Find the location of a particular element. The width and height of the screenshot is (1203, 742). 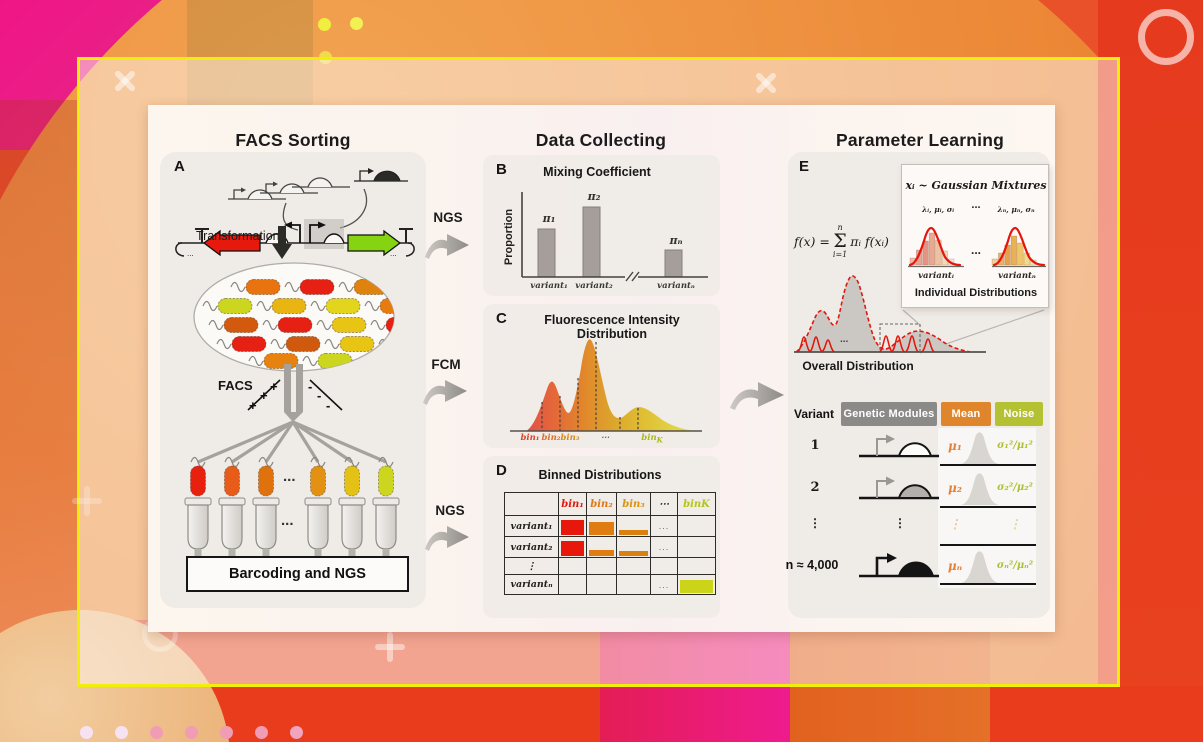

sigma-icon: Σ is located at coordinates (840, 241).